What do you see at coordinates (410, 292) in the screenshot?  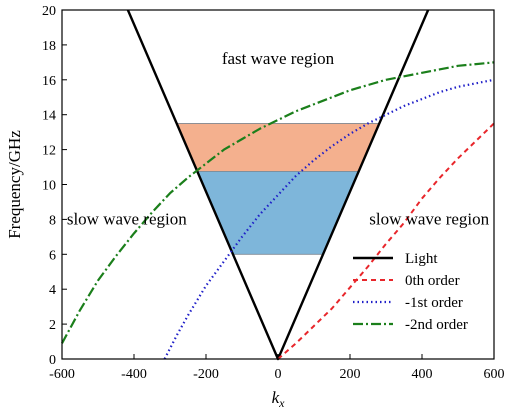 I see `legend: Light 0th order -1st order -2nd order` at bounding box center [410, 292].